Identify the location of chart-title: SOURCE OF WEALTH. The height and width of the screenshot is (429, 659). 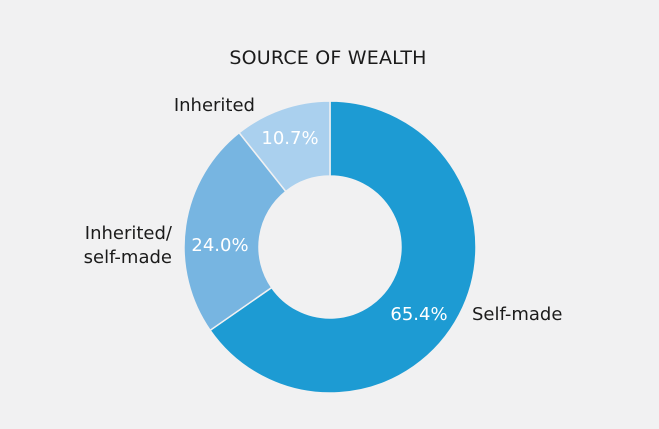
(327, 58).